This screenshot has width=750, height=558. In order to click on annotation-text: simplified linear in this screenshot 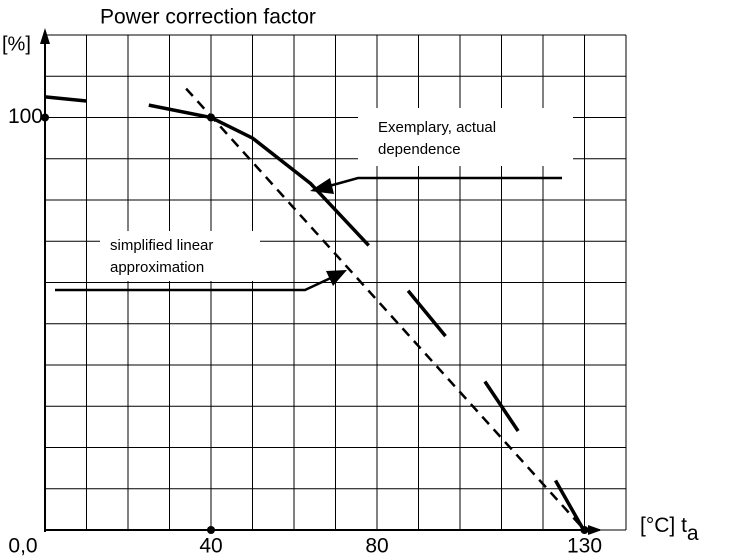, I will do `click(161, 245)`.